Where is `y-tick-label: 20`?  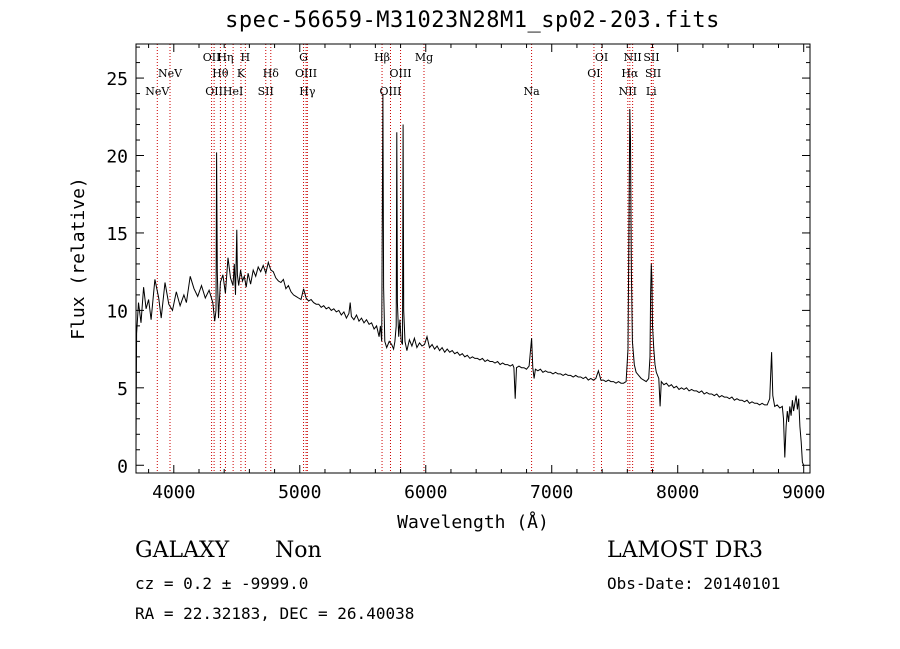 y-tick-label: 20 is located at coordinates (117, 157).